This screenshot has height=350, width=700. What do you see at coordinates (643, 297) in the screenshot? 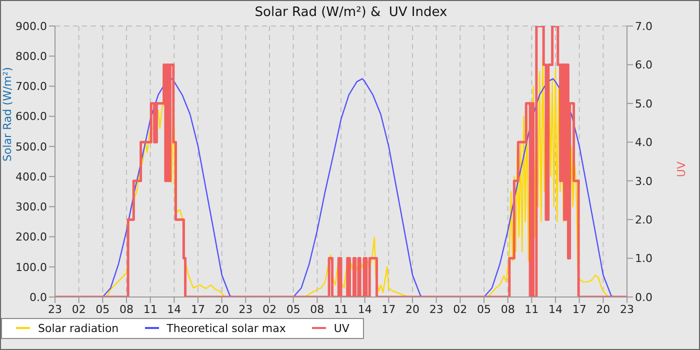
I see `y2-tick-label: 0.0` at bounding box center [643, 297].